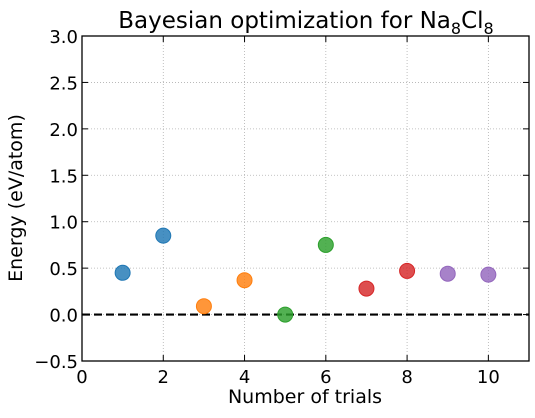 The width and height of the screenshot is (535, 418). I want to click on y-tick-label-6: 2.5, so click(63, 83).